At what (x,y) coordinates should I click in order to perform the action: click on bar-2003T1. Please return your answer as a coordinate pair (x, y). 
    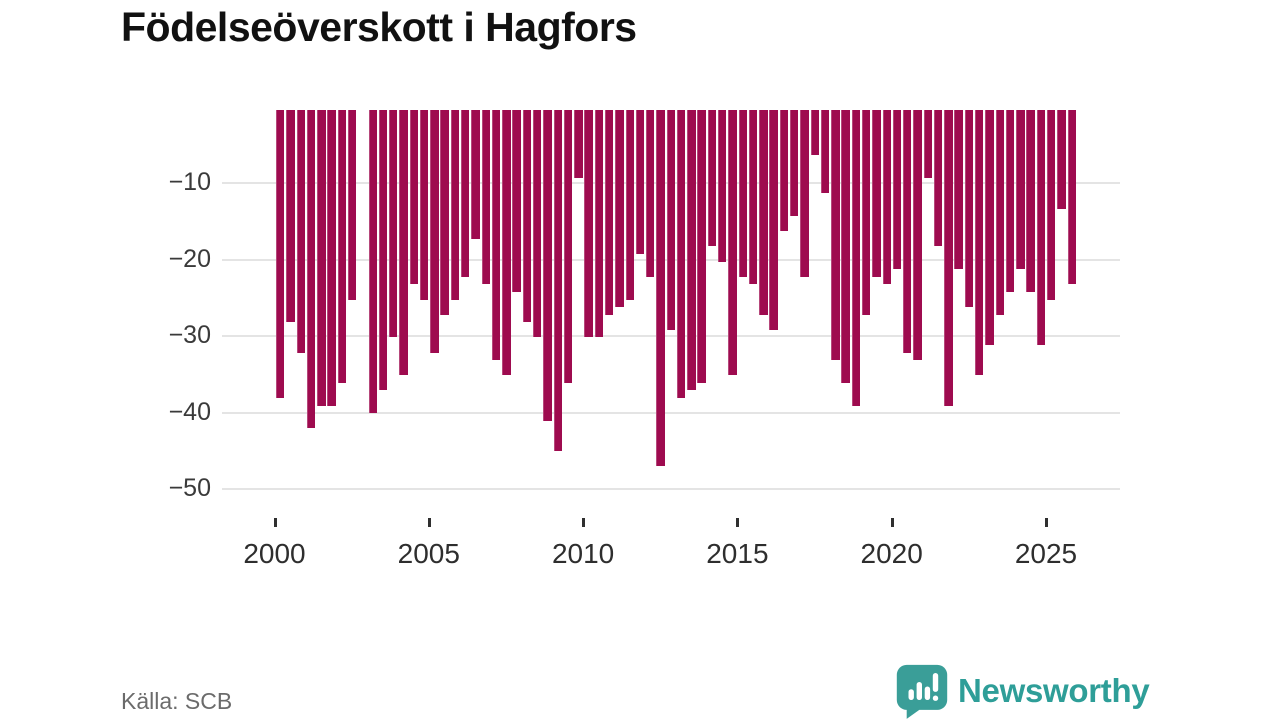
    Looking at the image, I should click on (372, 262).